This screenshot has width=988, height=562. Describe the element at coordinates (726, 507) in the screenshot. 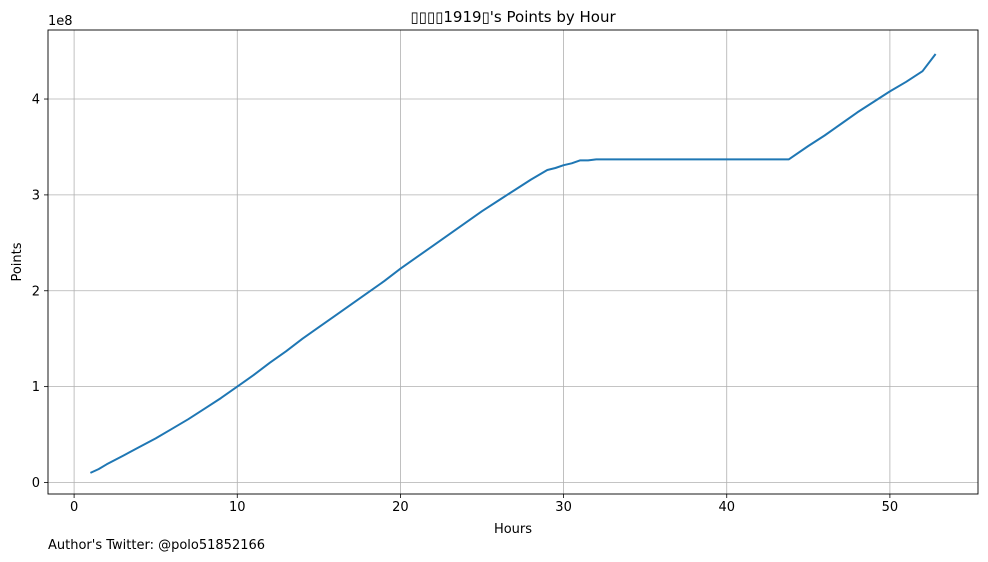

I see `x-tick-label: 40` at that location.